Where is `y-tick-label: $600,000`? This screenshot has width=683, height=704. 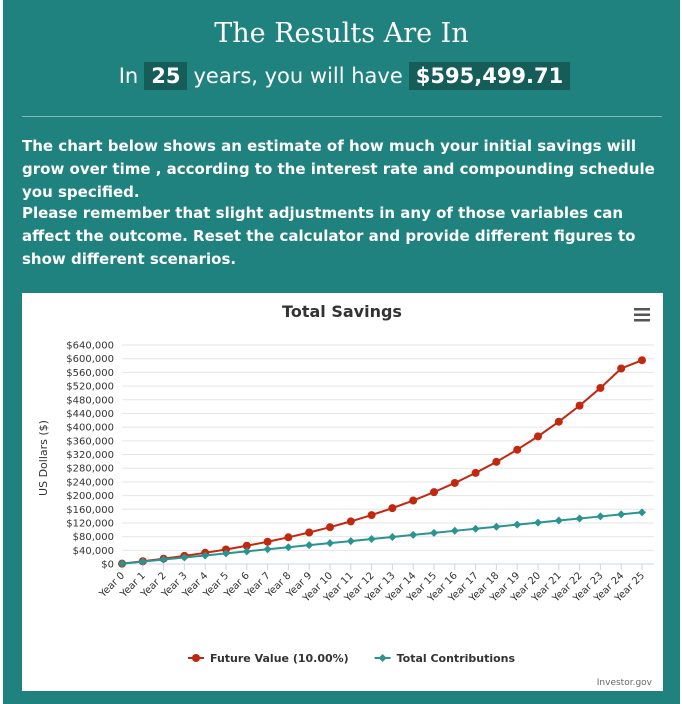 y-tick-label: $600,000 is located at coordinates (90, 359).